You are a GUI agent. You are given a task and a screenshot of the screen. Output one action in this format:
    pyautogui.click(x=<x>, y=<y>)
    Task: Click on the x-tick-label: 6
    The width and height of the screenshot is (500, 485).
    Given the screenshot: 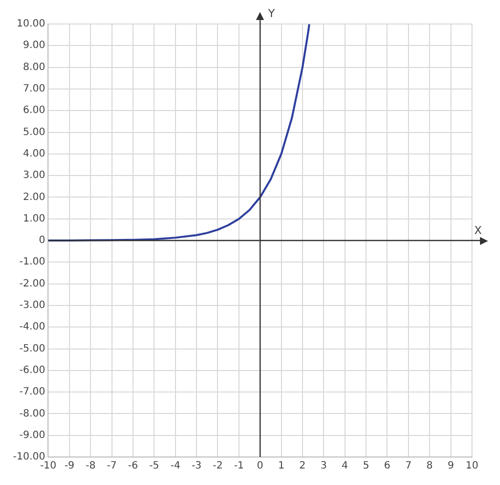 What is the action you would take?
    pyautogui.click(x=387, y=466)
    